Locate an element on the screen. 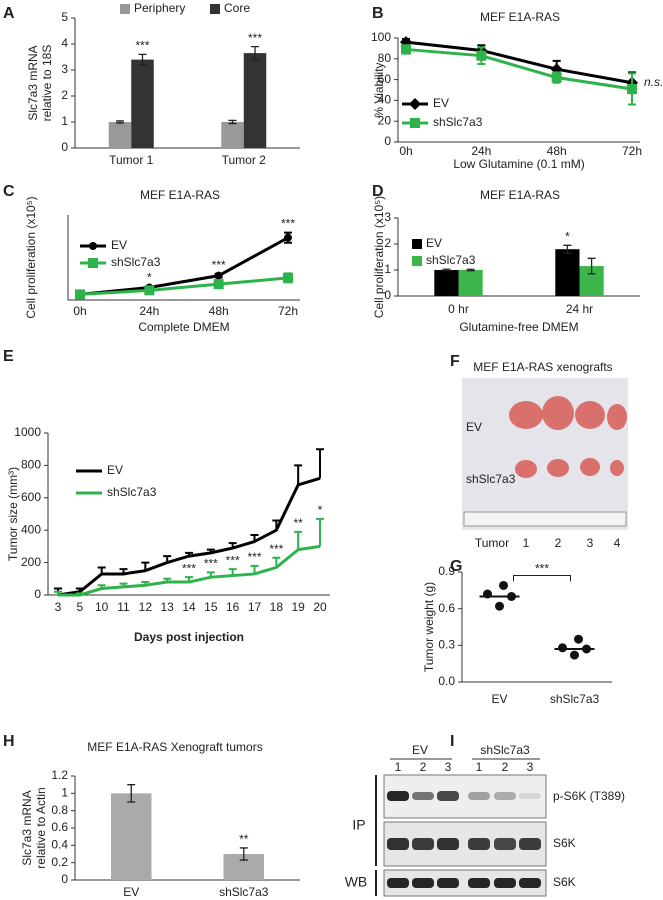  x-tick-label: 24h is located at coordinates (149, 311).